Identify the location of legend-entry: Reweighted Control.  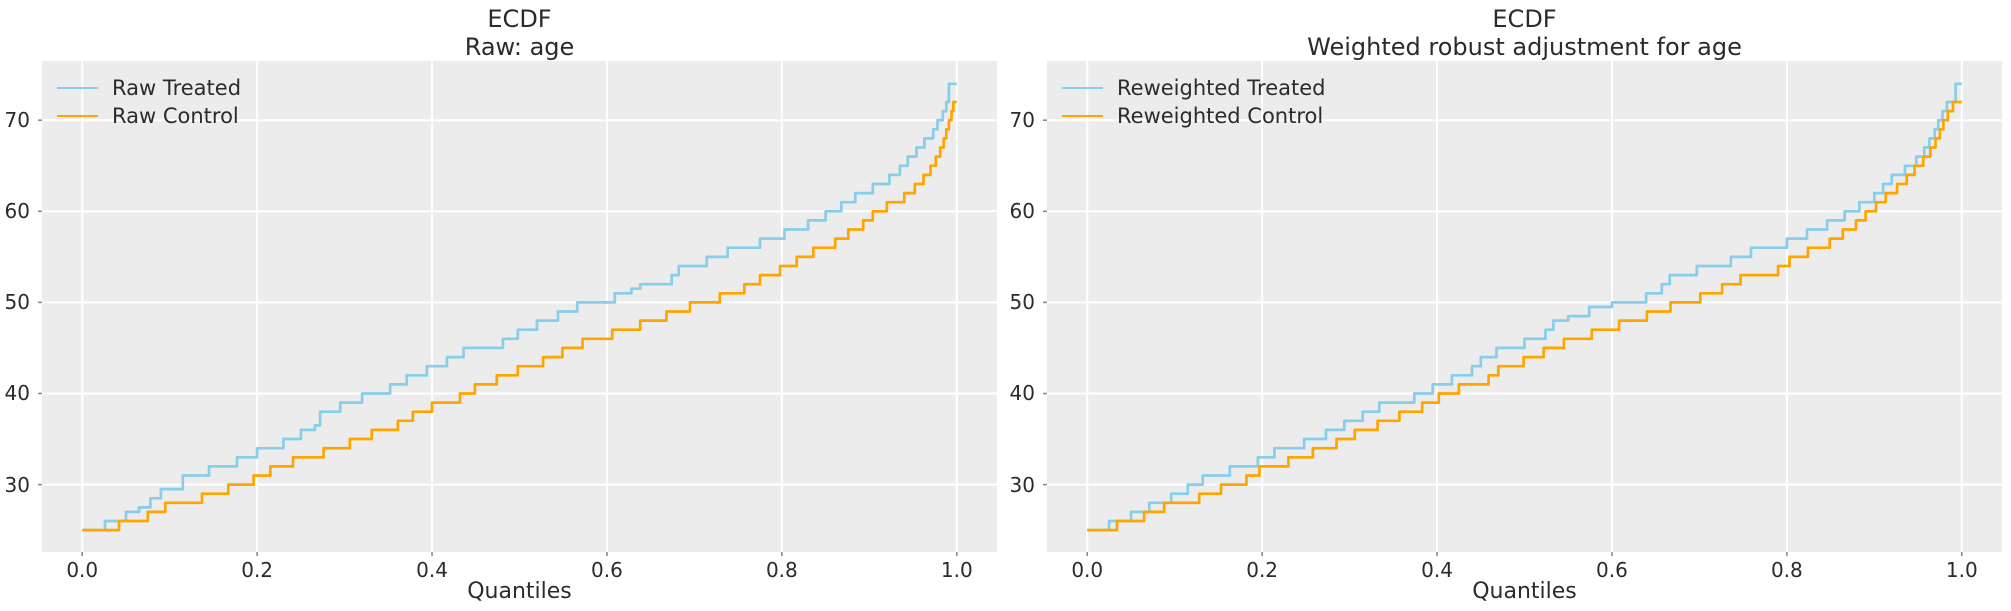
(1193, 116).